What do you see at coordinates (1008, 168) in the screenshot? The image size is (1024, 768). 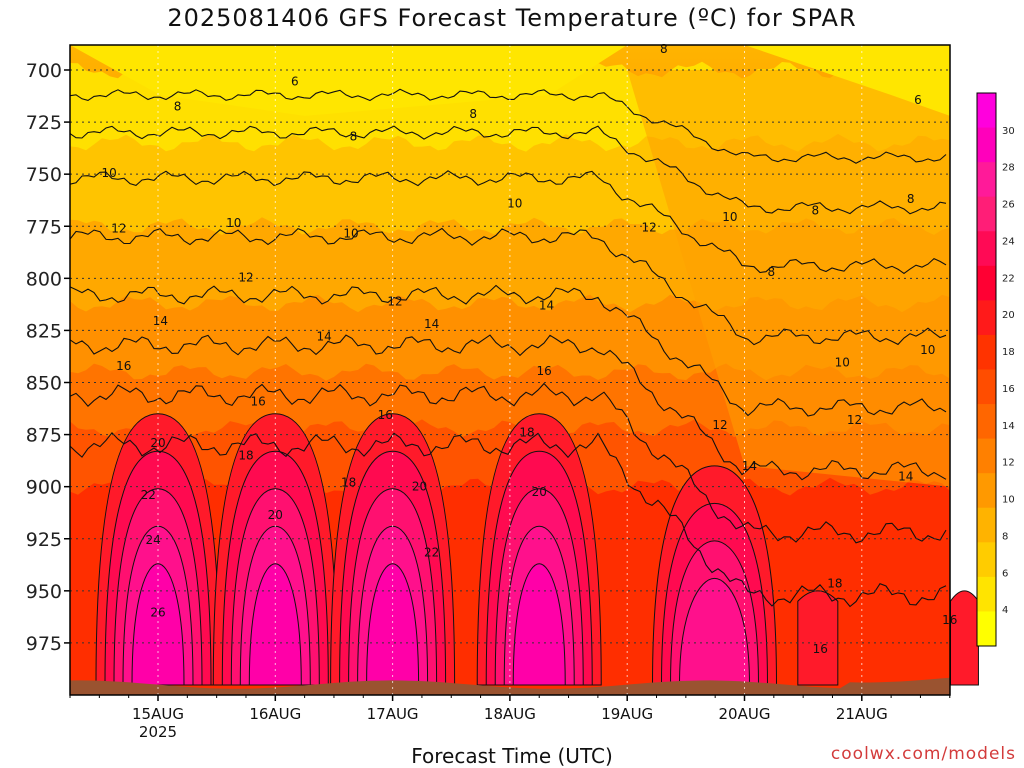 I see `colorbar-tick-label: 28` at bounding box center [1008, 168].